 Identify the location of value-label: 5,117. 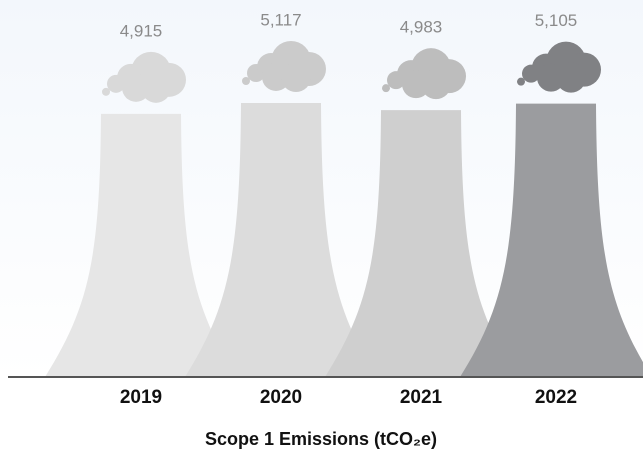
(280, 19).